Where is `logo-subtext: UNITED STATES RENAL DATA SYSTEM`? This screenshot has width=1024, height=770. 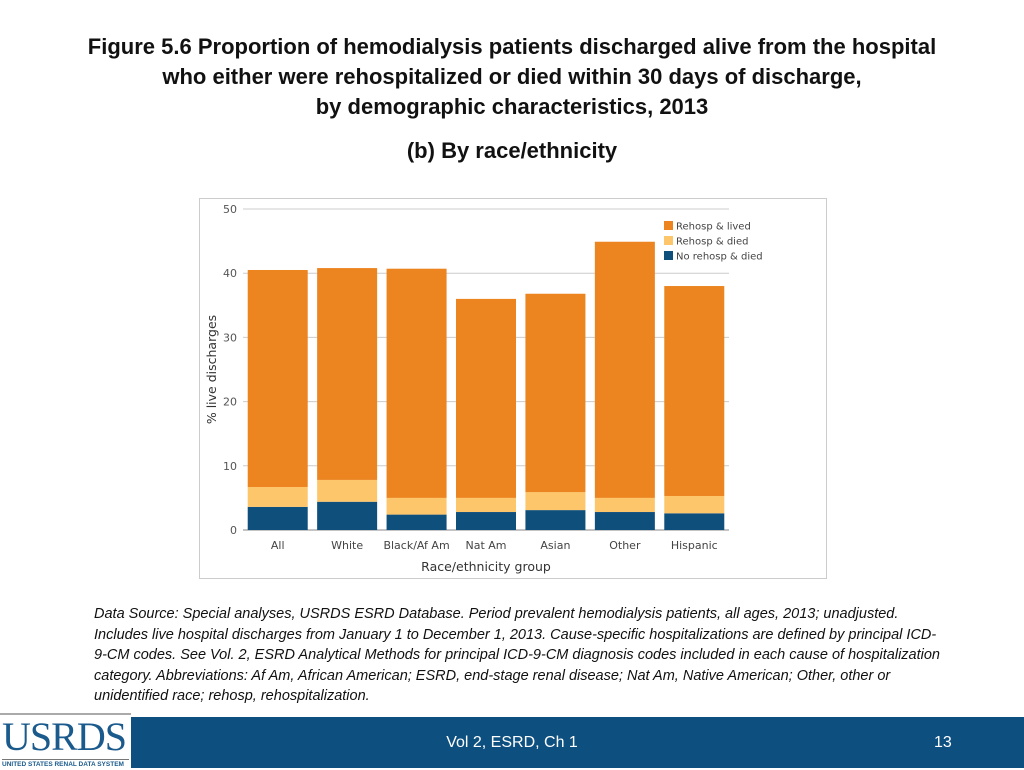
logo-subtext: UNITED STATES RENAL DATA SYSTEM is located at coordinates (65, 763).